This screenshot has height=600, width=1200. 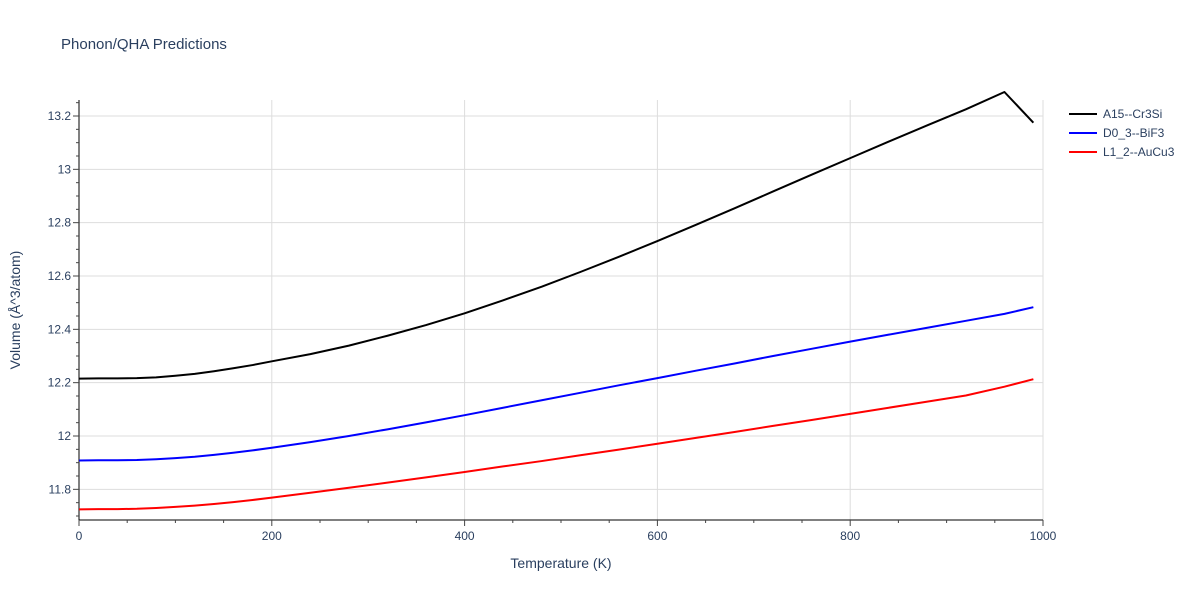 I want to click on legend-item-2: L1_2--AuCu3, so click(x=1122, y=152).